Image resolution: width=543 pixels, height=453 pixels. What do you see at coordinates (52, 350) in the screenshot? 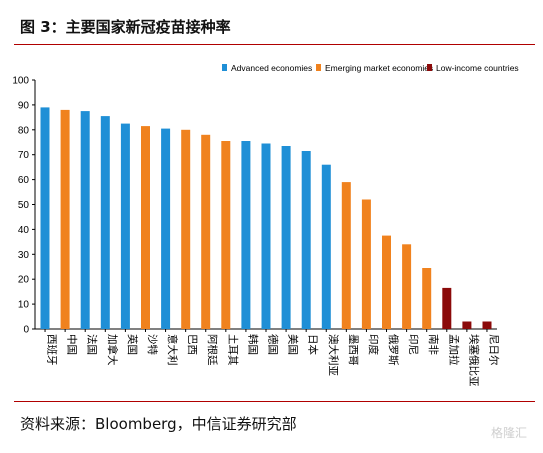
I see `x-tick-label: 西班牙` at bounding box center [52, 350].